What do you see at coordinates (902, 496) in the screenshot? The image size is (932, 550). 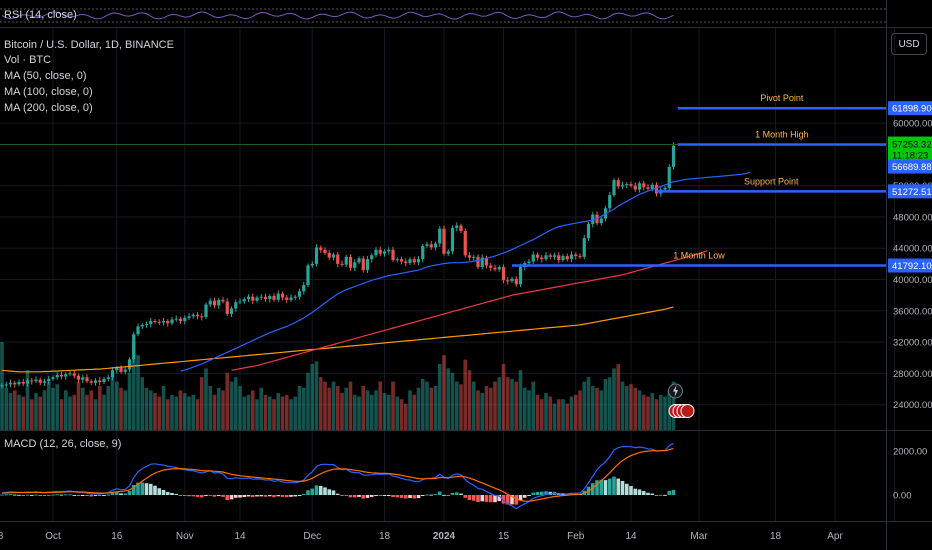 I see `macd-tick-label: 0.00` at bounding box center [902, 496].